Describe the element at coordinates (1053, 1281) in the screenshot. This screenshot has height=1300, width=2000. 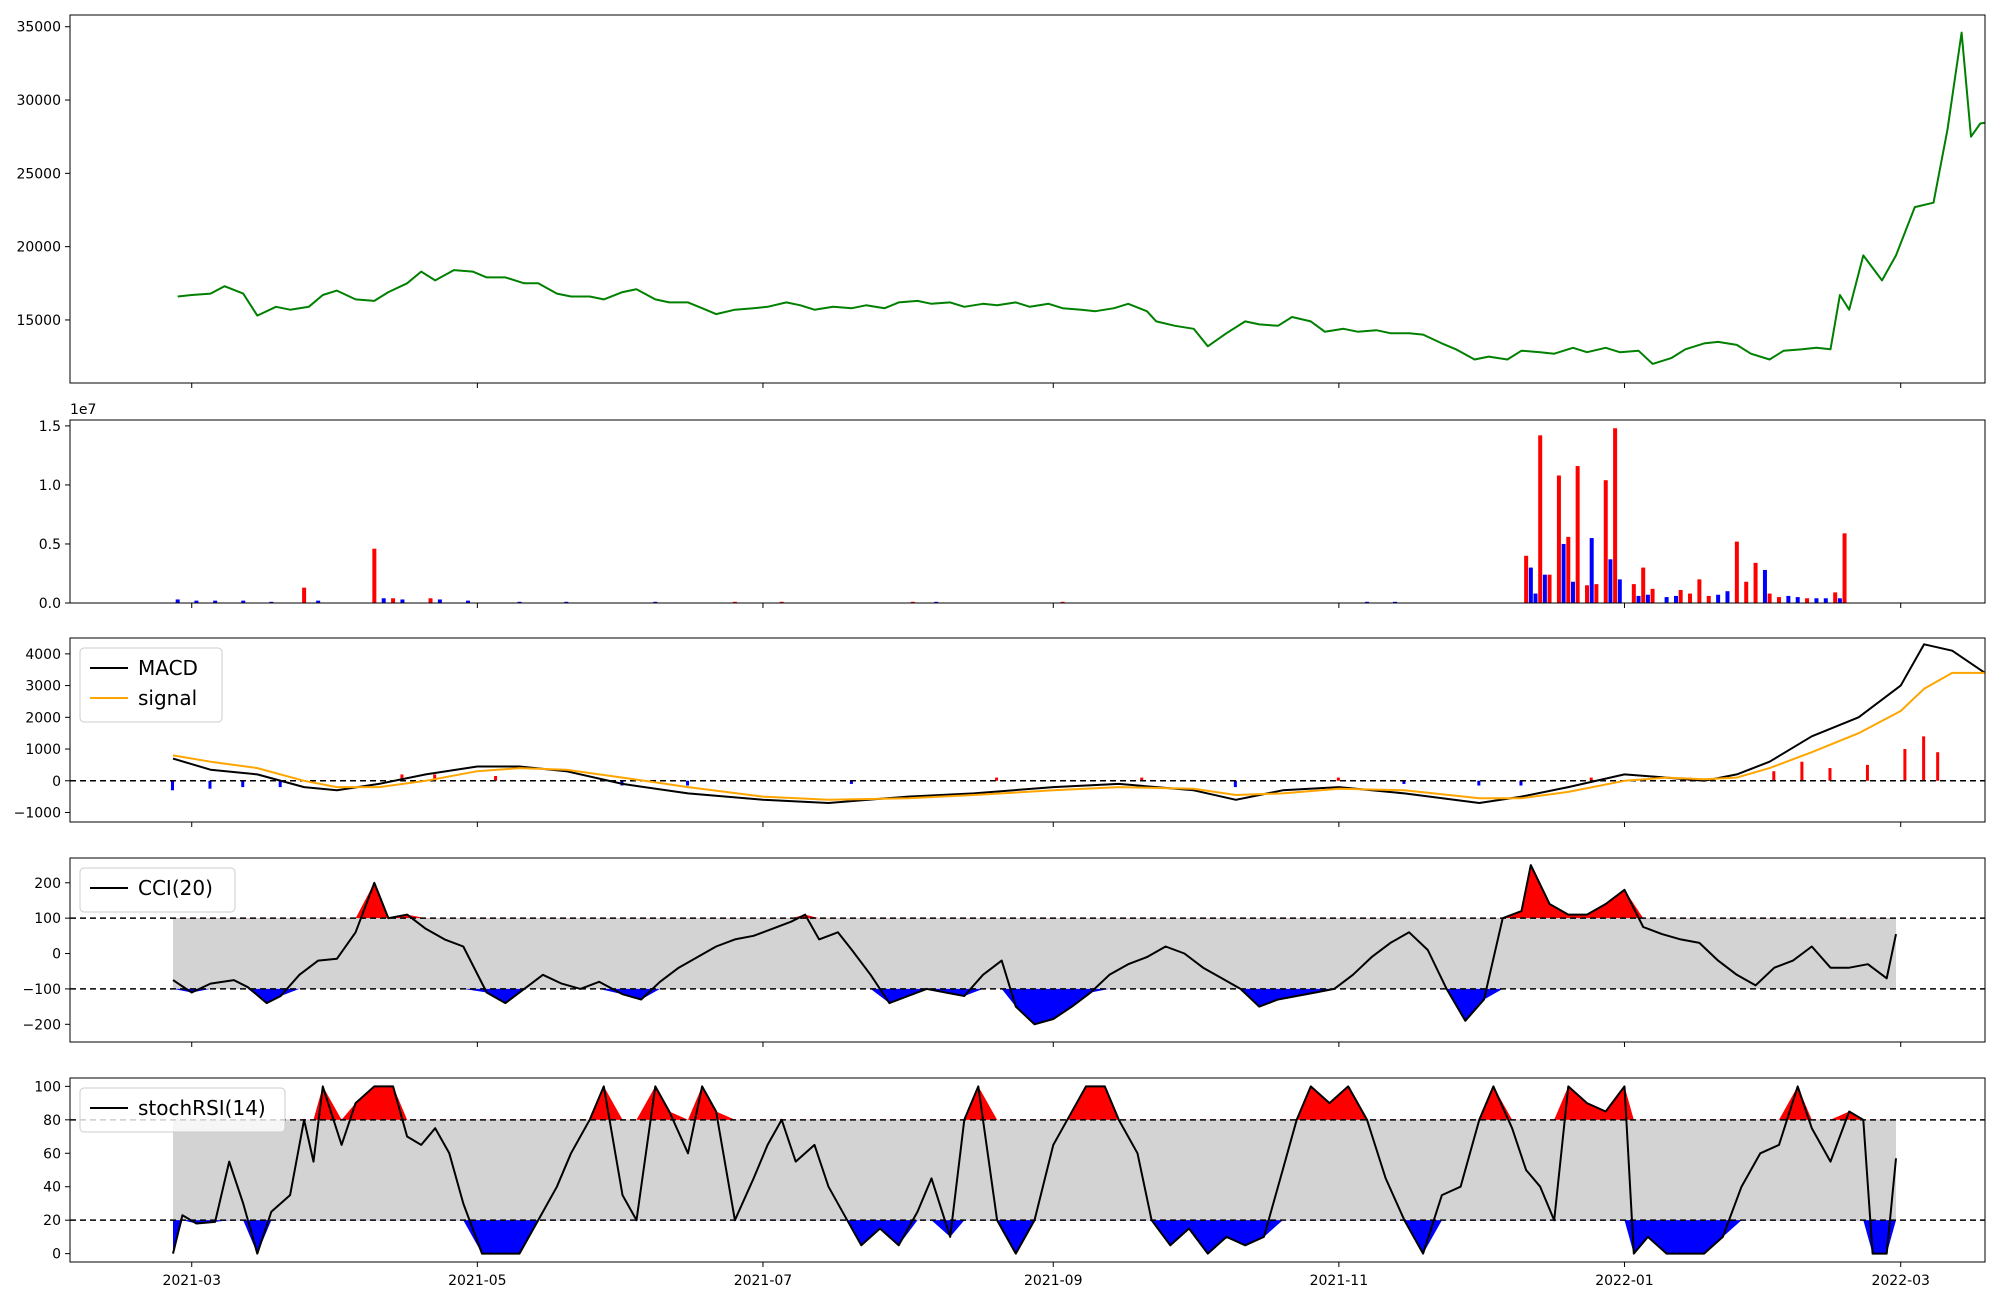
I see `x-tick-label: 2021-09` at that location.